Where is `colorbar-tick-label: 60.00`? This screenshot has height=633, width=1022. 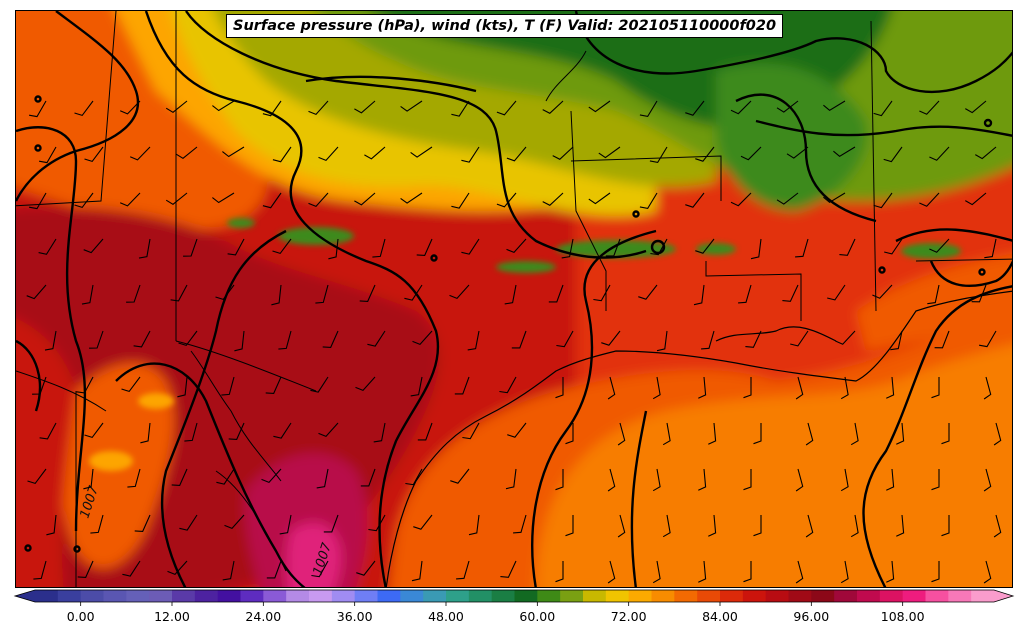 colorbar-tick-label: 60.00 is located at coordinates (537, 616).